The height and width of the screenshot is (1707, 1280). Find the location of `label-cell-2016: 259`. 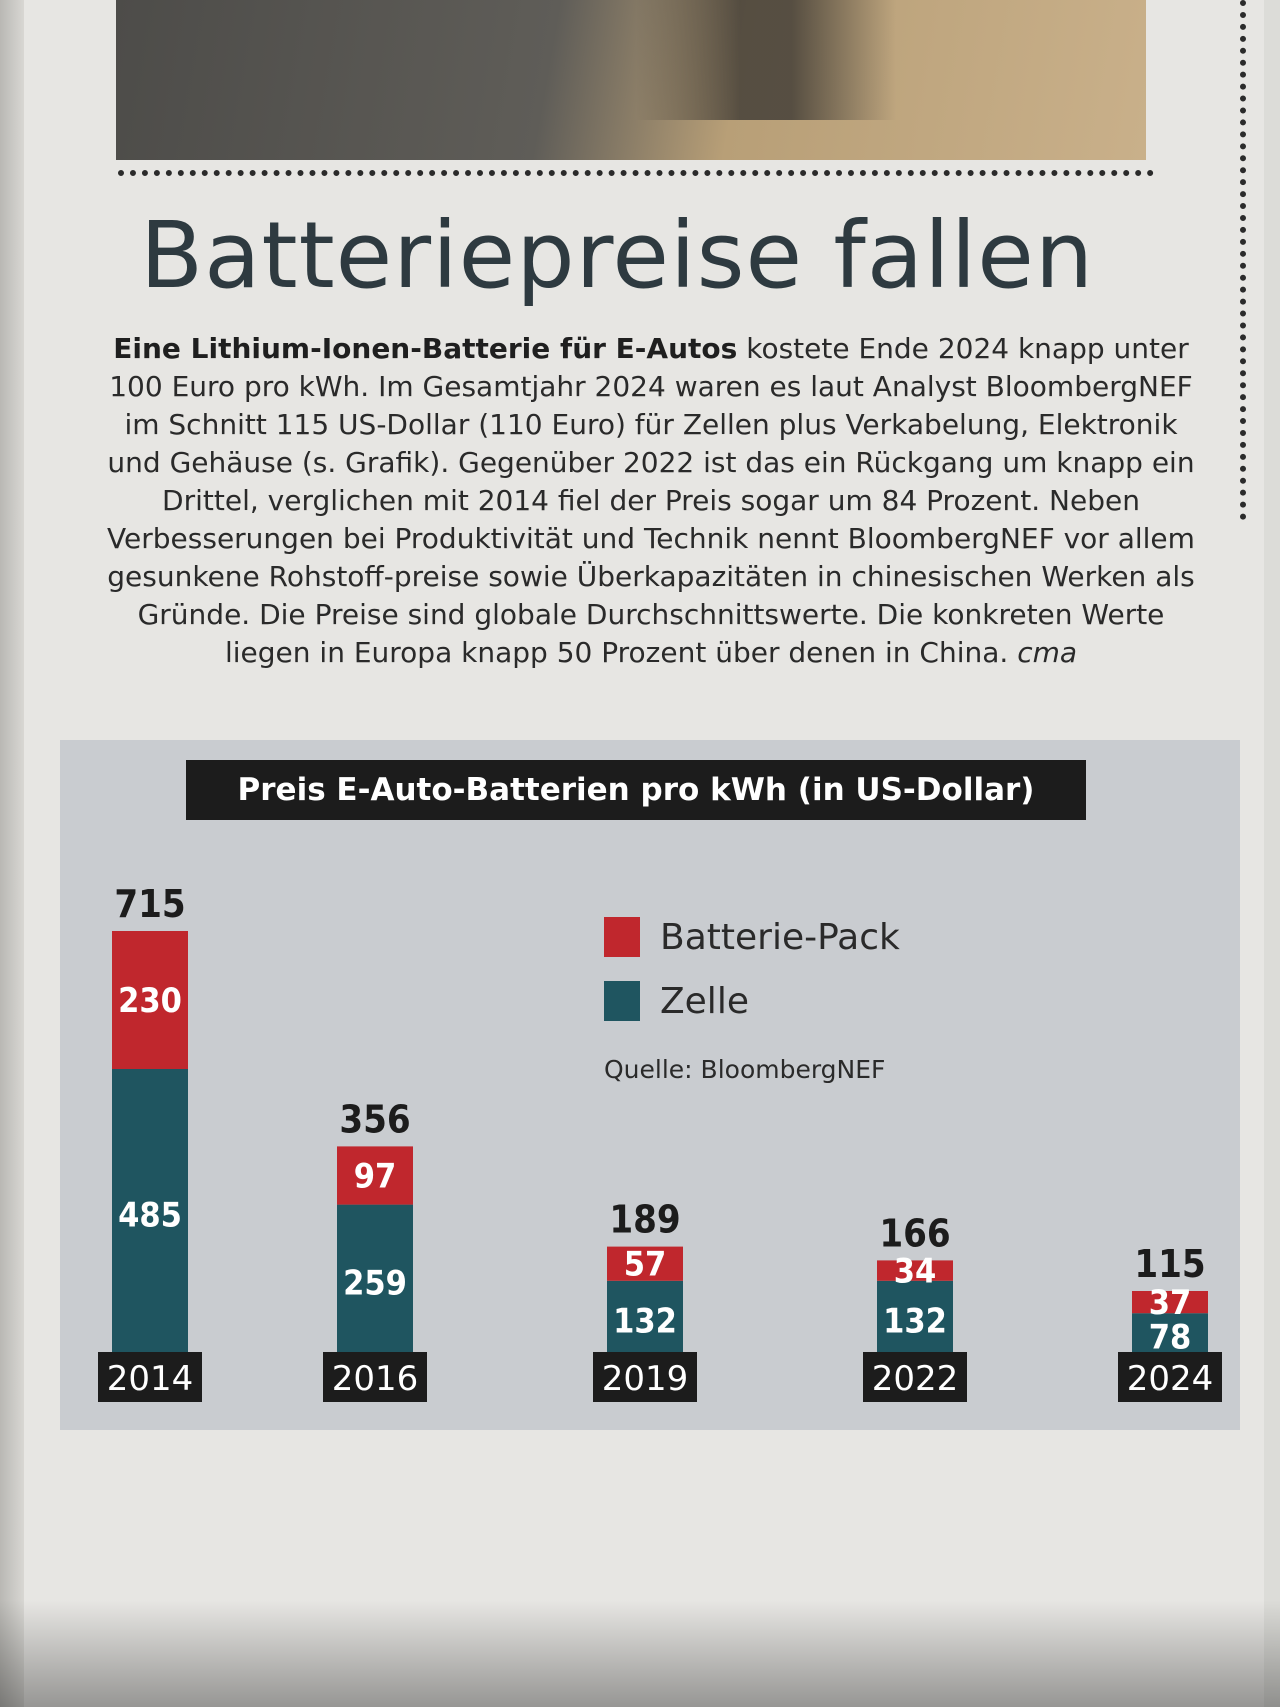

label-cell-2016: 259 is located at coordinates (375, 1283).